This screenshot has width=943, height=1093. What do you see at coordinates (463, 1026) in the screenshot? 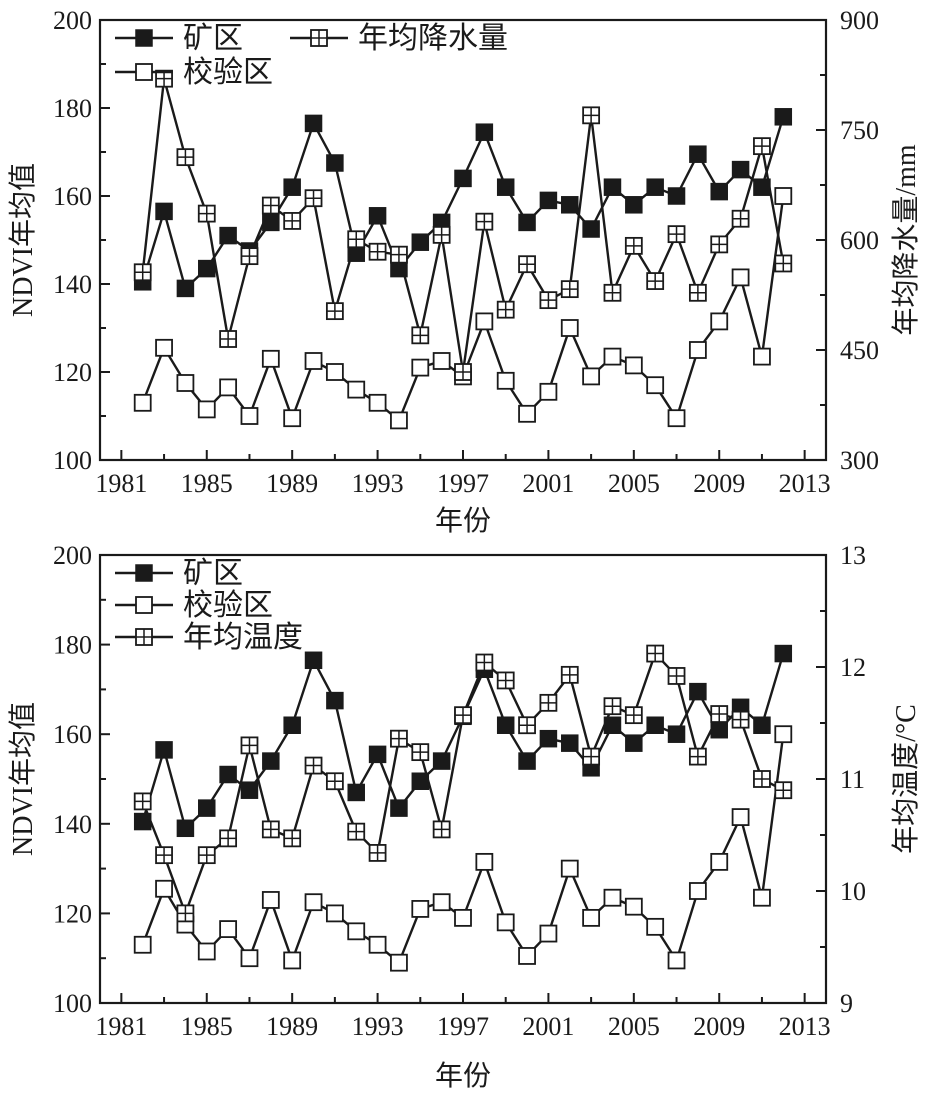
I see `x-tick-label: 1997` at bounding box center [463, 1026].